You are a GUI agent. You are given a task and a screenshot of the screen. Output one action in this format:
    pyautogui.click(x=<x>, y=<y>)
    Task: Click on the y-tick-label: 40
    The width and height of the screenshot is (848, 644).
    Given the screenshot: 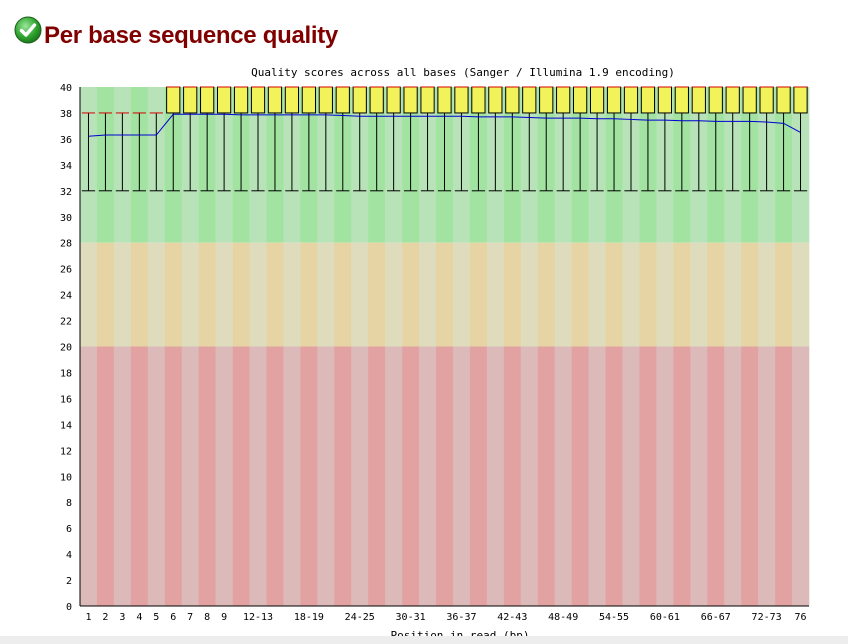 What is the action you would take?
    pyautogui.click(x=66, y=88)
    